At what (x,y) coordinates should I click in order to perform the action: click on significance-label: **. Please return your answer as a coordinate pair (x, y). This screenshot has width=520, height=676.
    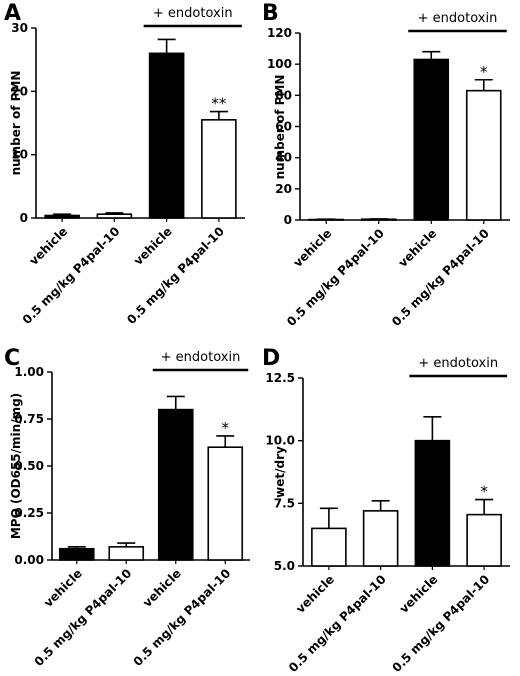
    Looking at the image, I should click on (219, 104).